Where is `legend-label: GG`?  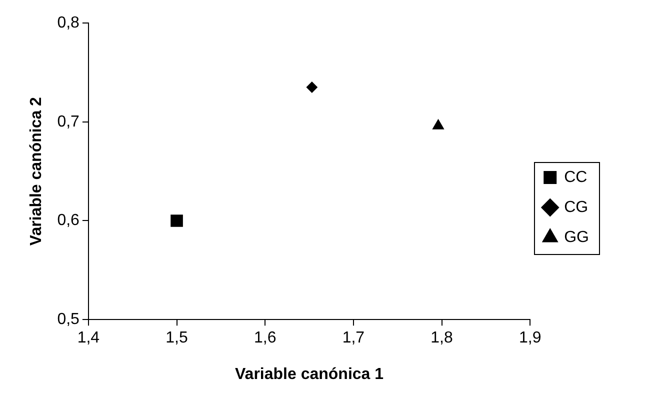 legend-label: GG is located at coordinates (576, 237).